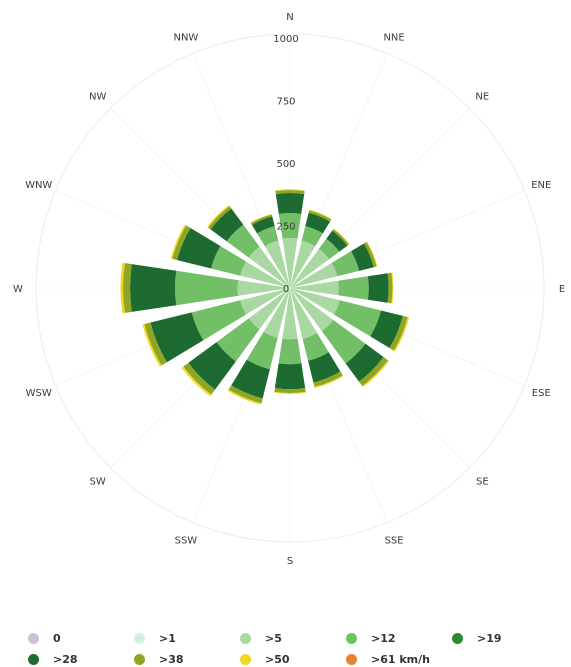 The height and width of the screenshot is (667, 571). Describe the element at coordinates (81, 659) in the screenshot. I see `legend-item: >28` at that location.